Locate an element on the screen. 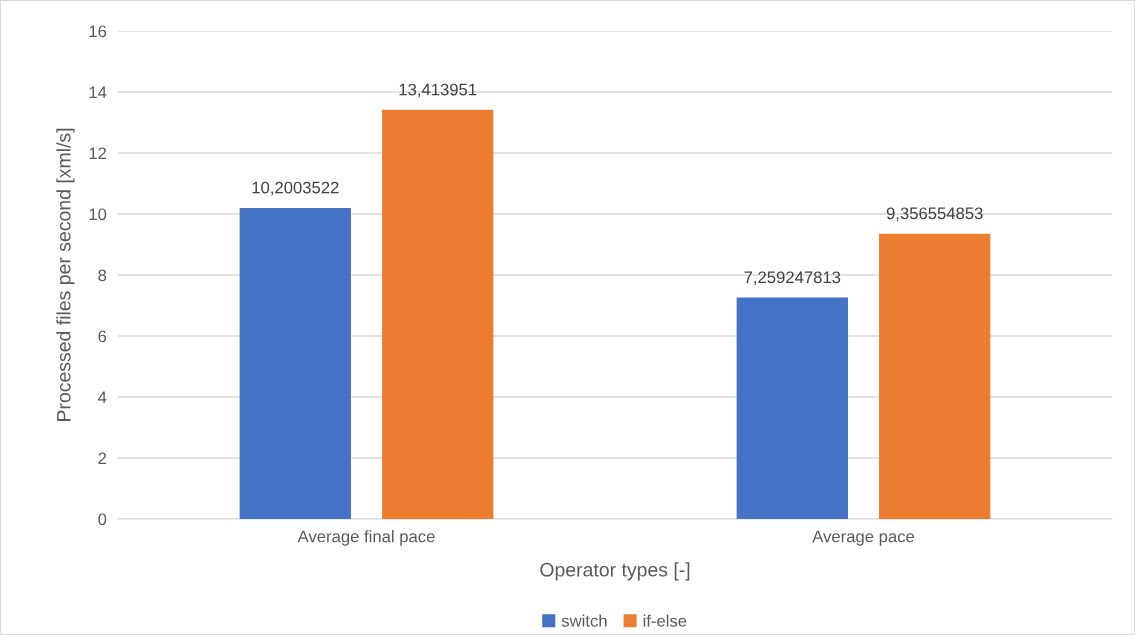 Image resolution: width=1135 pixels, height=635 pixels. data-label: 7,259247813 is located at coordinates (792, 278).